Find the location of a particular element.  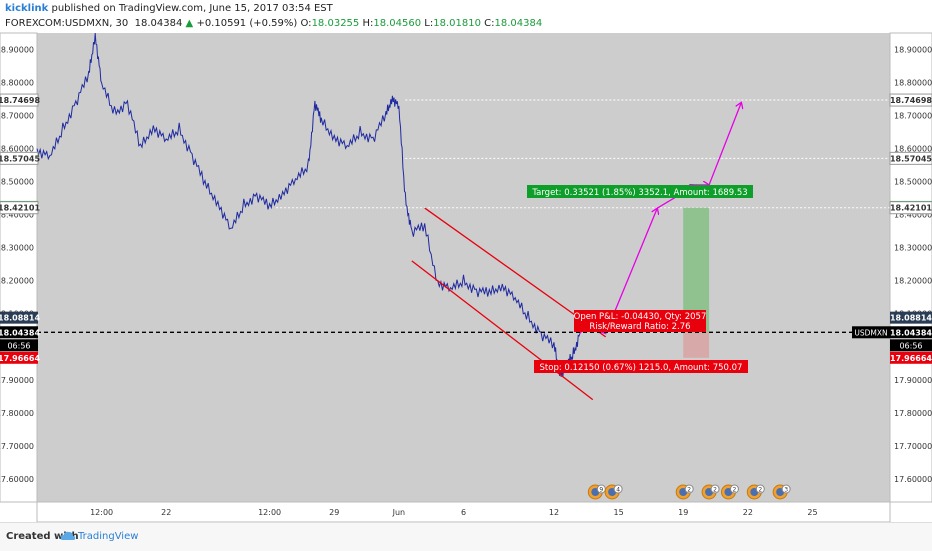

left-price-tag: 18.04384 is located at coordinates (20, 332).